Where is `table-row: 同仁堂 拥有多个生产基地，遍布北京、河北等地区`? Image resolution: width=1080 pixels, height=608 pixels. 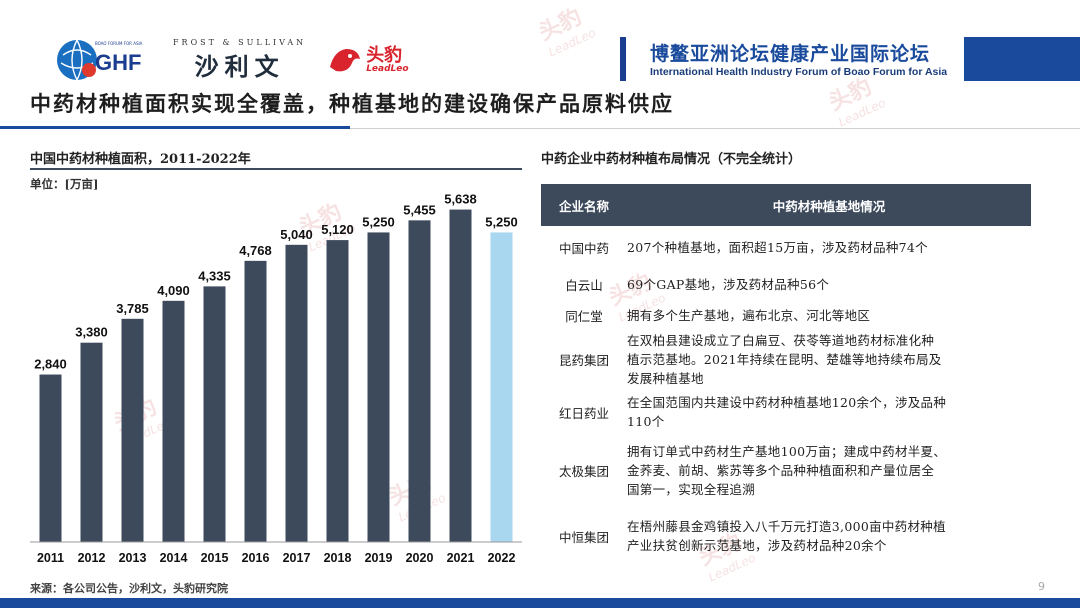 table-row: 同仁堂 拥有多个生产基地，遍布北京、河北等地区 is located at coordinates (786, 315).